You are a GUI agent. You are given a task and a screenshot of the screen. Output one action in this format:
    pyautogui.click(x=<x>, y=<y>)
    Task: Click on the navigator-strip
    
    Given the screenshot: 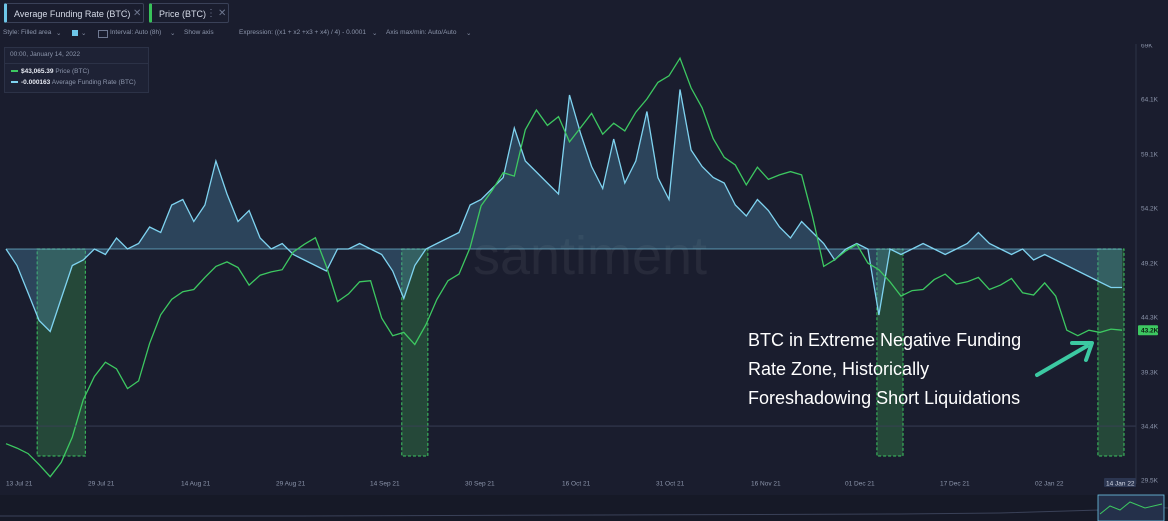 What is the action you would take?
    pyautogui.click(x=584, y=507)
    